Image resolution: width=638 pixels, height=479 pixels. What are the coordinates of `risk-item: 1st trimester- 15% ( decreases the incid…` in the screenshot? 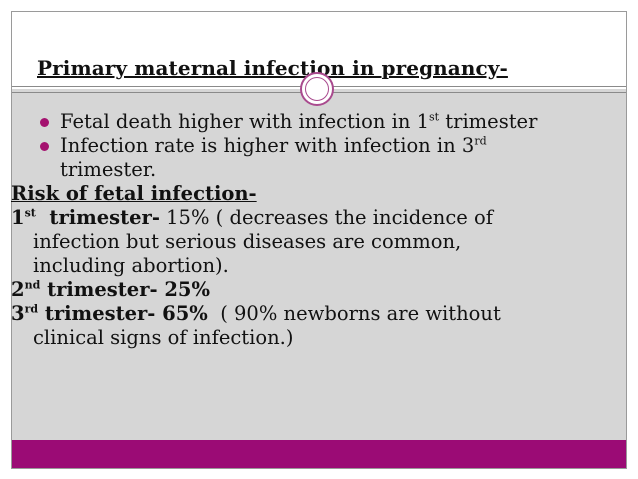 It's located at (252, 241).